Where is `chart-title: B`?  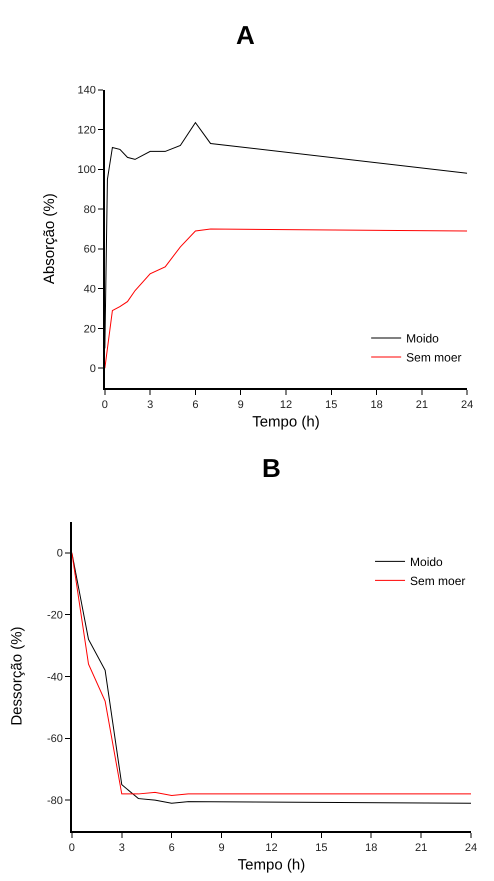 chart-title: B is located at coordinates (271, 468).